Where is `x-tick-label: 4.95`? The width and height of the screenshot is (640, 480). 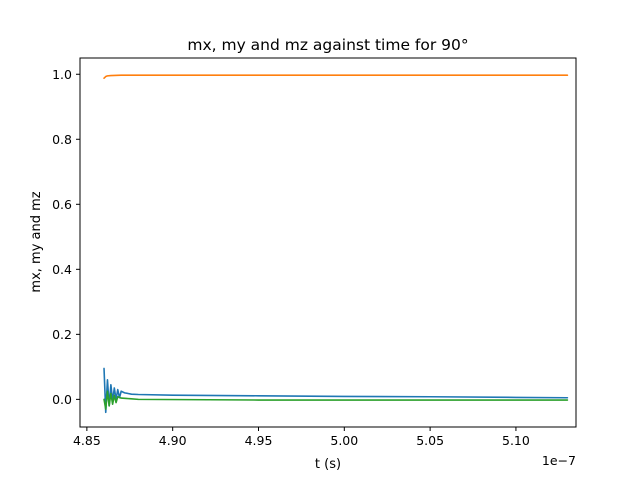 x-tick-label: 4.95 is located at coordinates (259, 440).